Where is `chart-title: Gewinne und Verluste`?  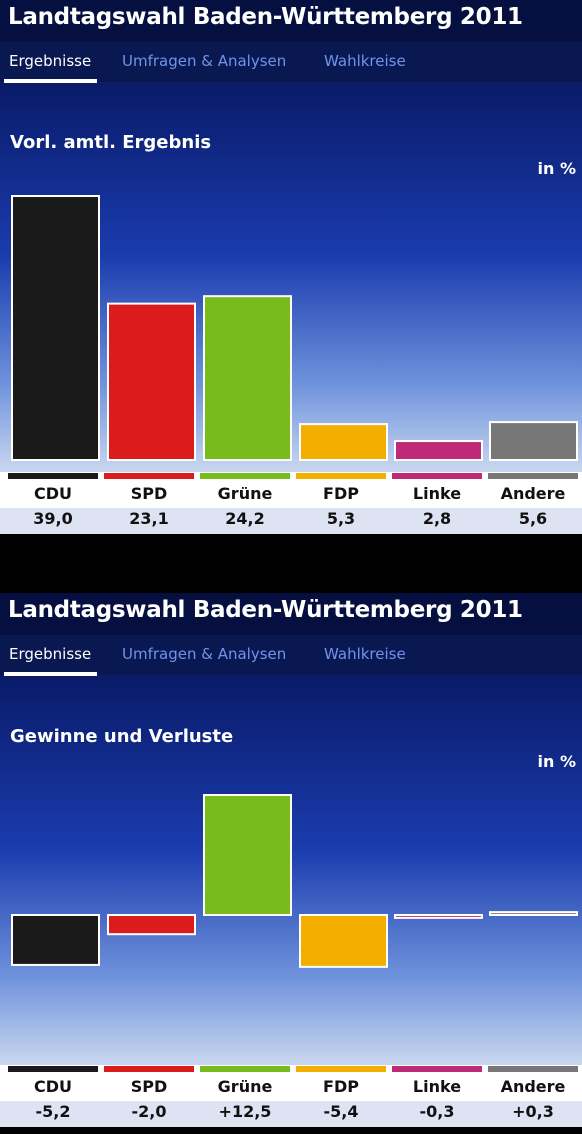 chart-title: Gewinne und Verluste is located at coordinates (122, 736).